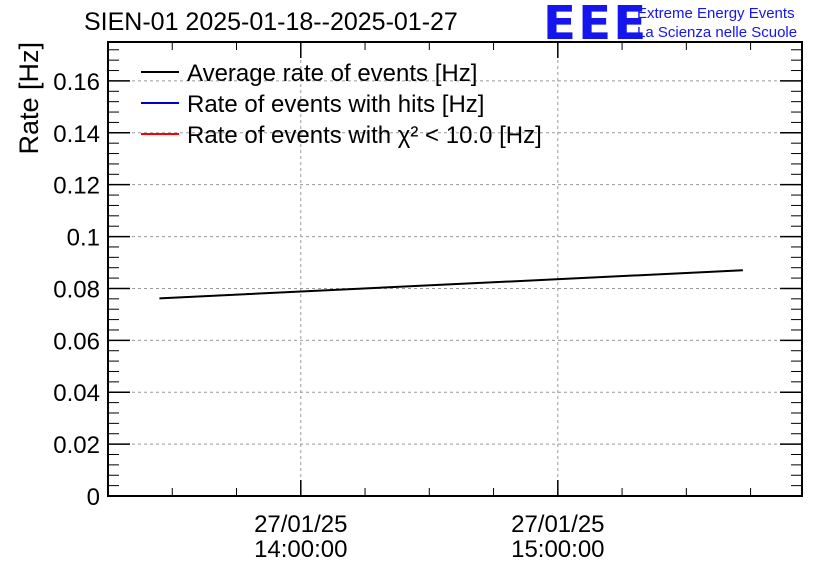 The width and height of the screenshot is (836, 572). Describe the element at coordinates (557, 549) in the screenshot. I see `x-tick-time-label: 15:00:00` at that location.